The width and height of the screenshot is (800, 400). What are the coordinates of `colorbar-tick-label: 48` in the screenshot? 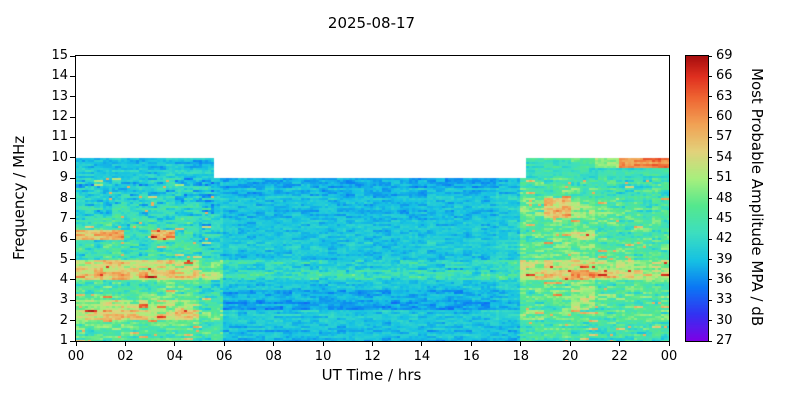 It's located at (724, 198).